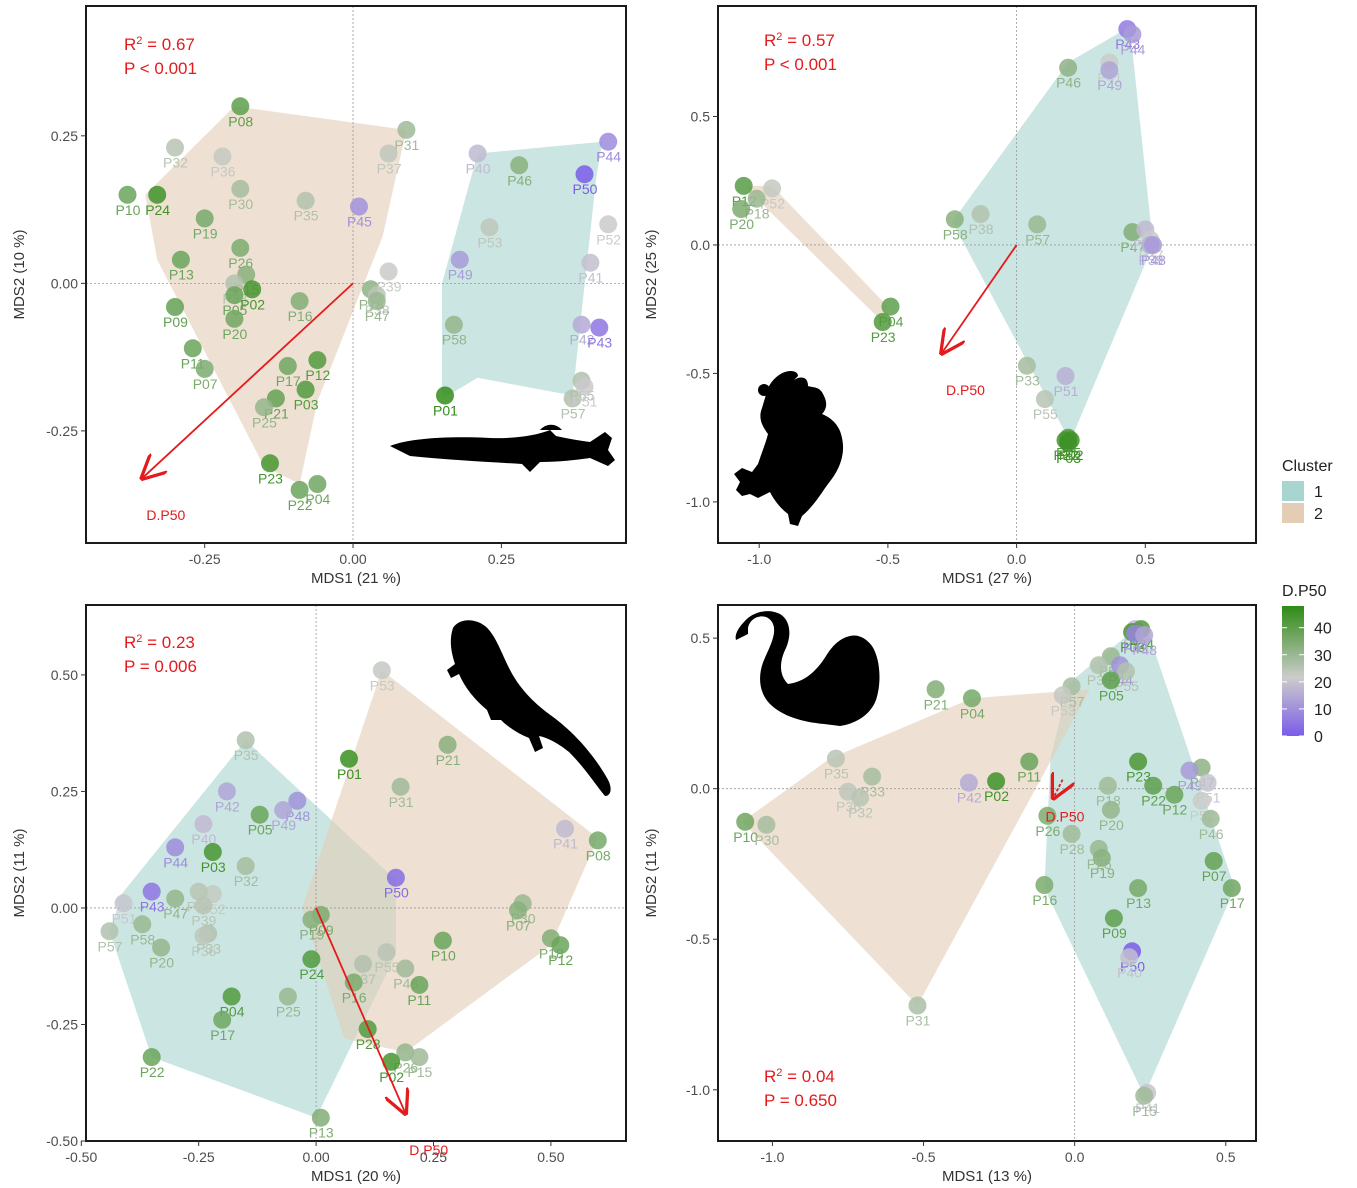 This screenshot has height=1188, width=1357. Describe the element at coordinates (1135, 649) in the screenshot. I see `point-label-P43: P43` at that location.